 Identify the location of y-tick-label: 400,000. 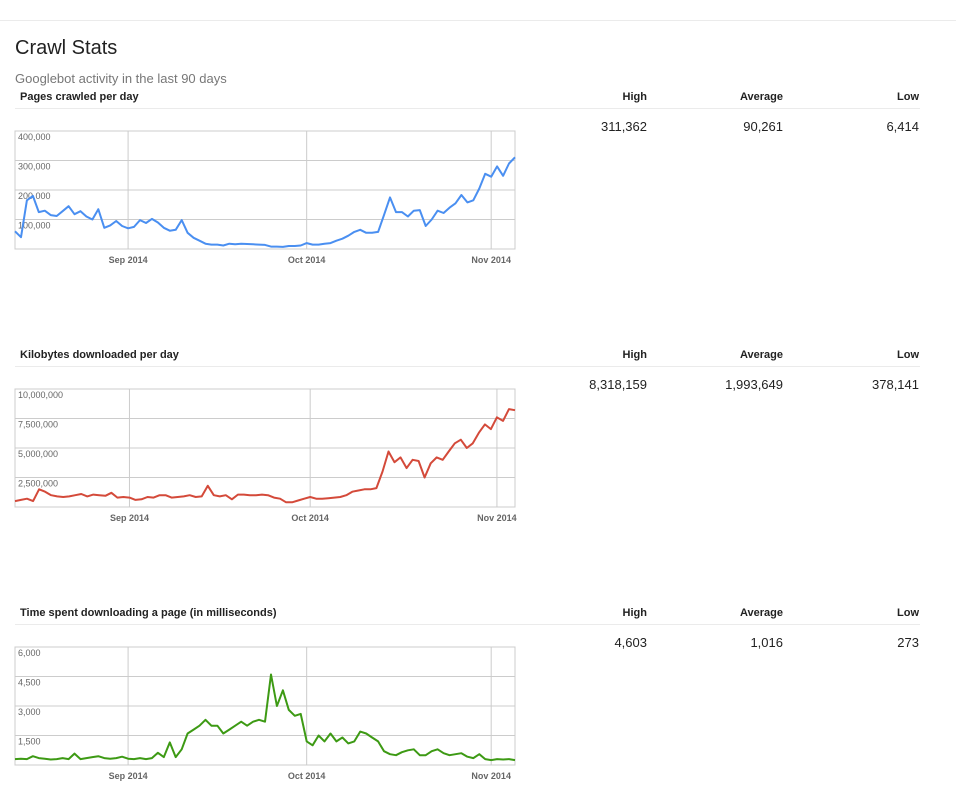
(34, 137).